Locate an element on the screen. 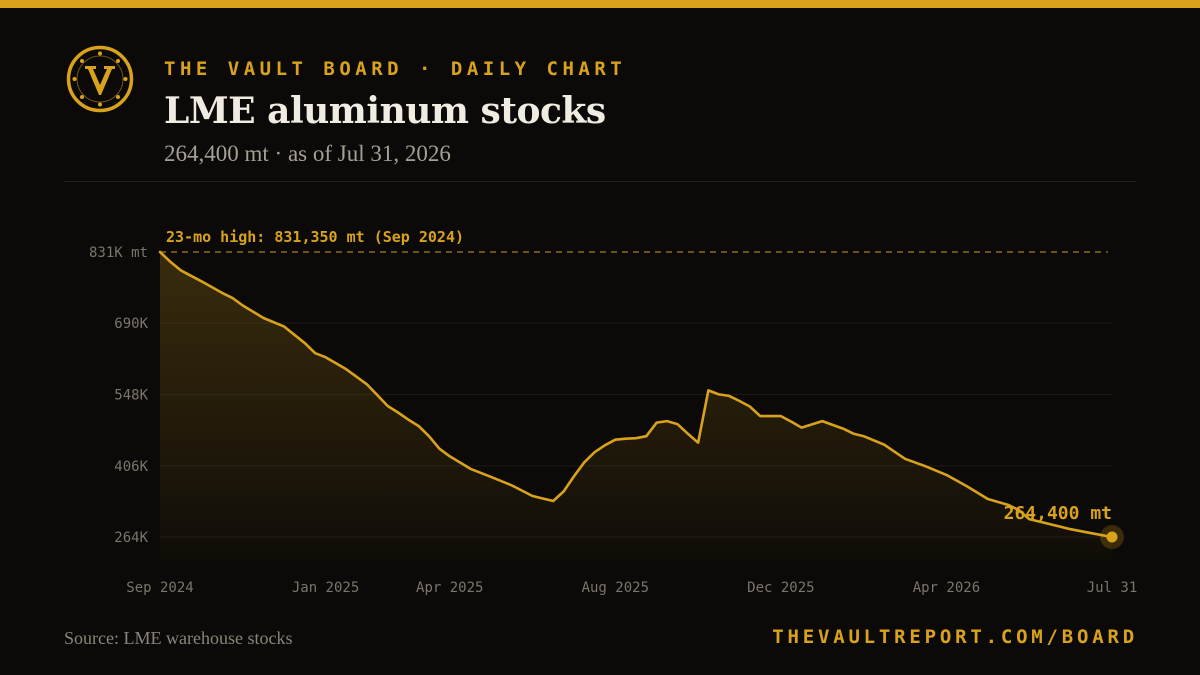  x-tick-label: Jul 31 is located at coordinates (1112, 588).